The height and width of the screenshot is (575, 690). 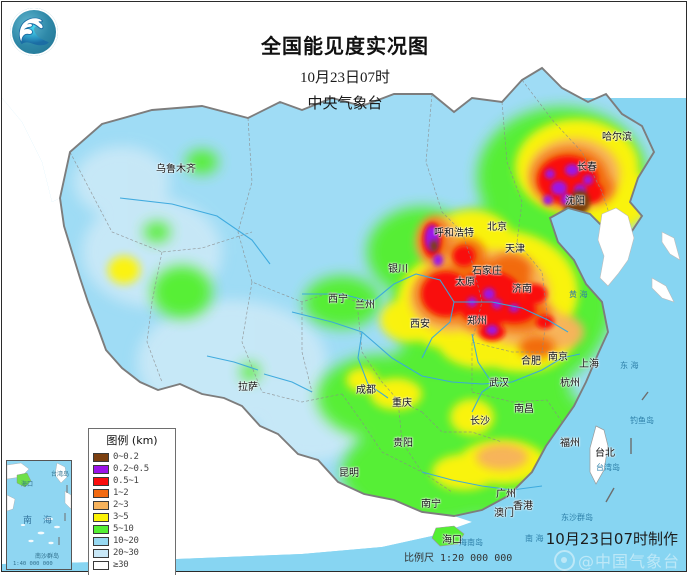 I want to click on city-label-12: 兰州, so click(x=365, y=305).